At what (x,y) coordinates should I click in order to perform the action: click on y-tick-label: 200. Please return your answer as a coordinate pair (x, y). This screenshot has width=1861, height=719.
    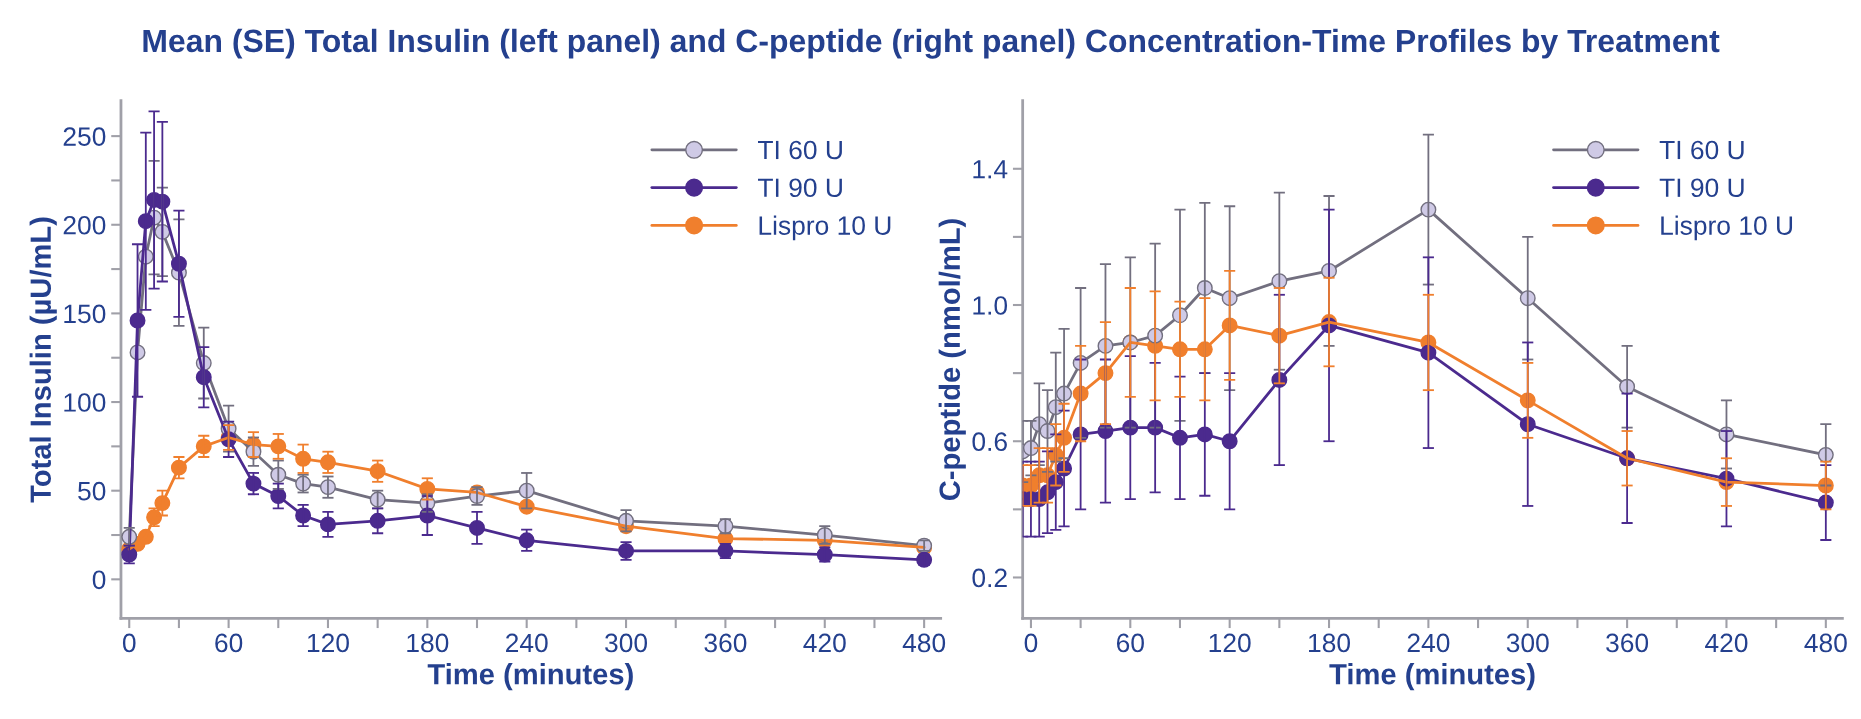
    Looking at the image, I should click on (84, 225).